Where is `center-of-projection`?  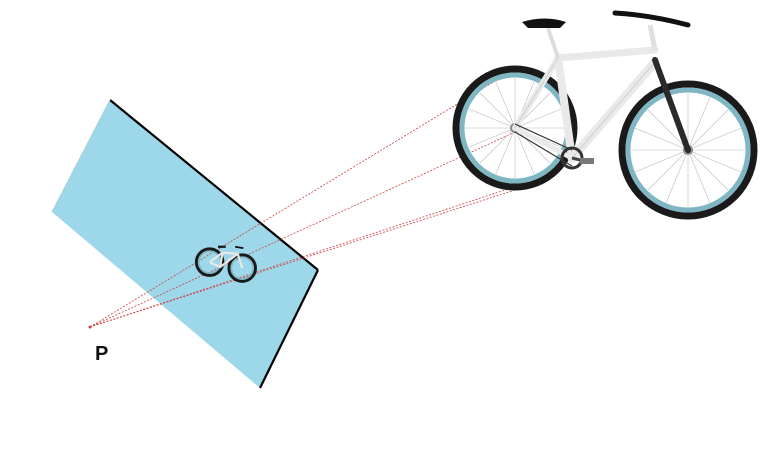
center-of-projection is located at coordinates (90, 327).